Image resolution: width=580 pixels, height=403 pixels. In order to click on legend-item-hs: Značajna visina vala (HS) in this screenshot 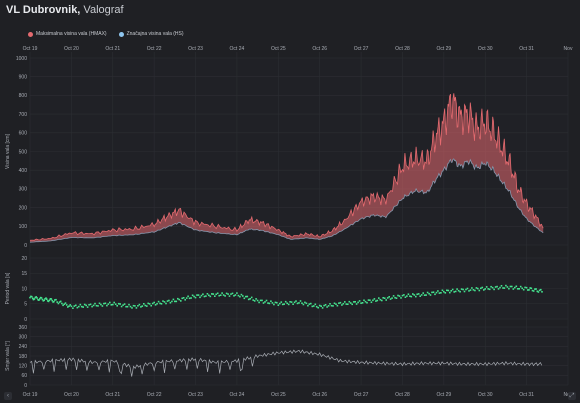, I will do `click(151, 34)`.